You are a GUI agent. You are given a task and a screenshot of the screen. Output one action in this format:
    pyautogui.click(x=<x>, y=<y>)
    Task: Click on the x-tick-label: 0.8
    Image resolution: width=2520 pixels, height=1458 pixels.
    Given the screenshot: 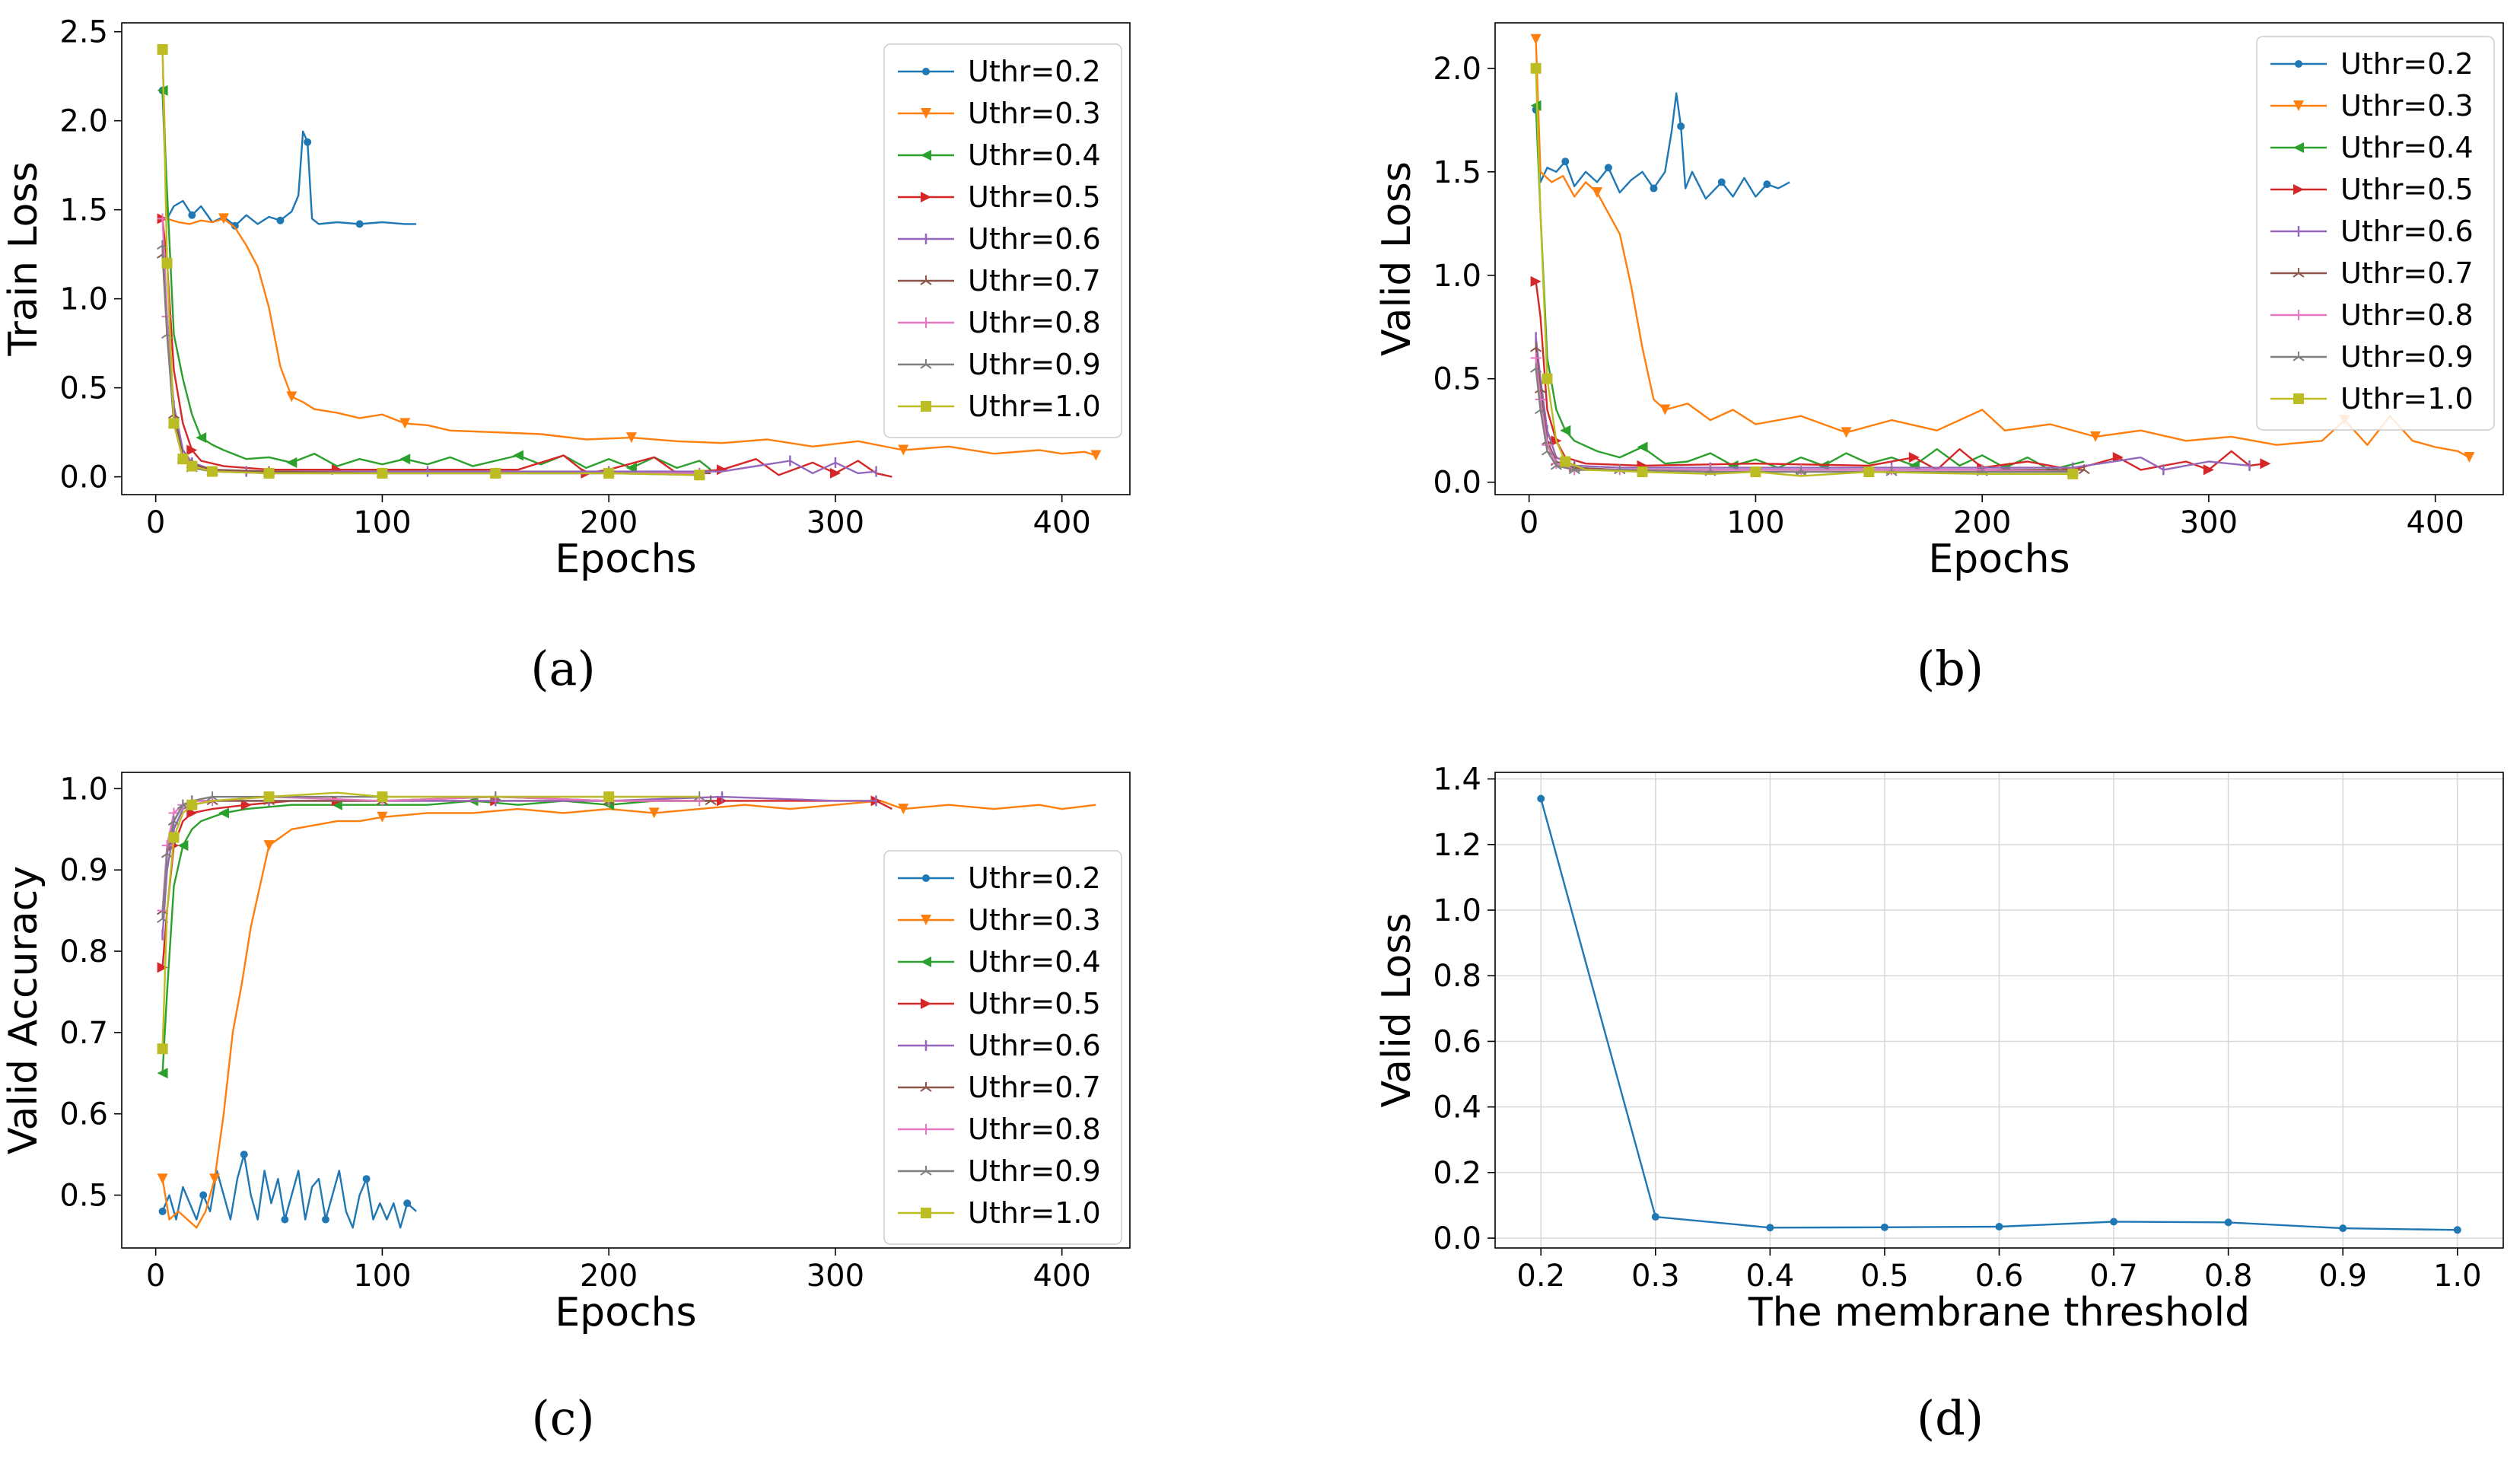 What is the action you would take?
    pyautogui.click(x=2228, y=1276)
    